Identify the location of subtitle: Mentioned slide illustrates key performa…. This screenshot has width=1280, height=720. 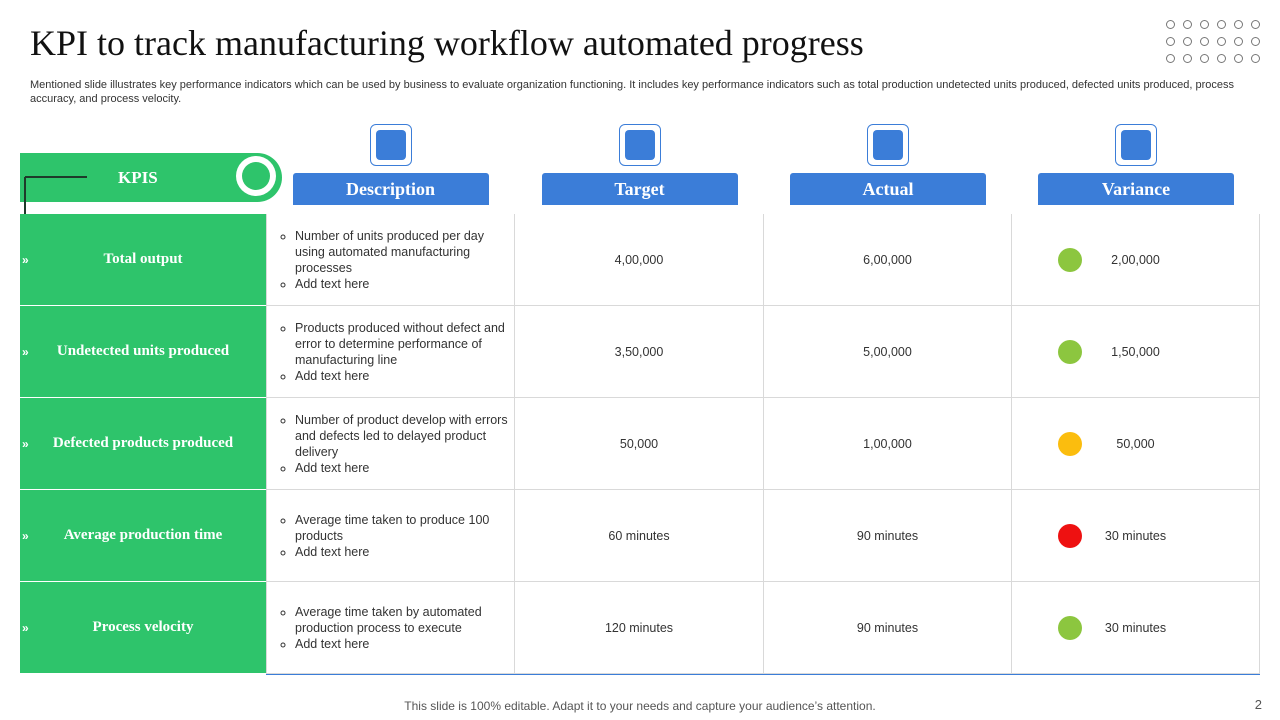
(632, 92).